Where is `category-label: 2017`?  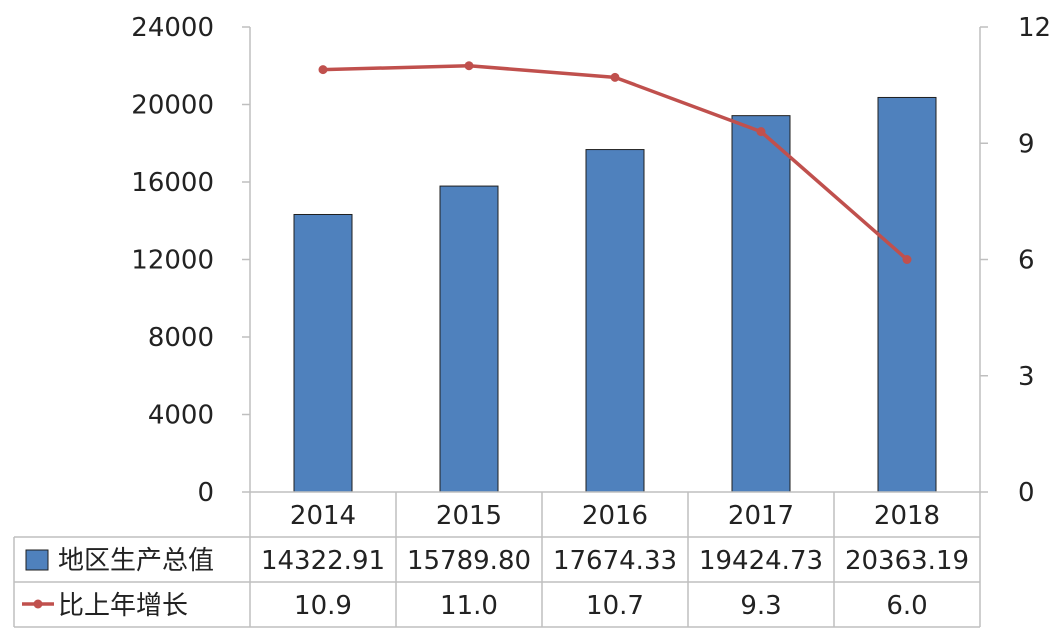 category-label: 2017 is located at coordinates (761, 516).